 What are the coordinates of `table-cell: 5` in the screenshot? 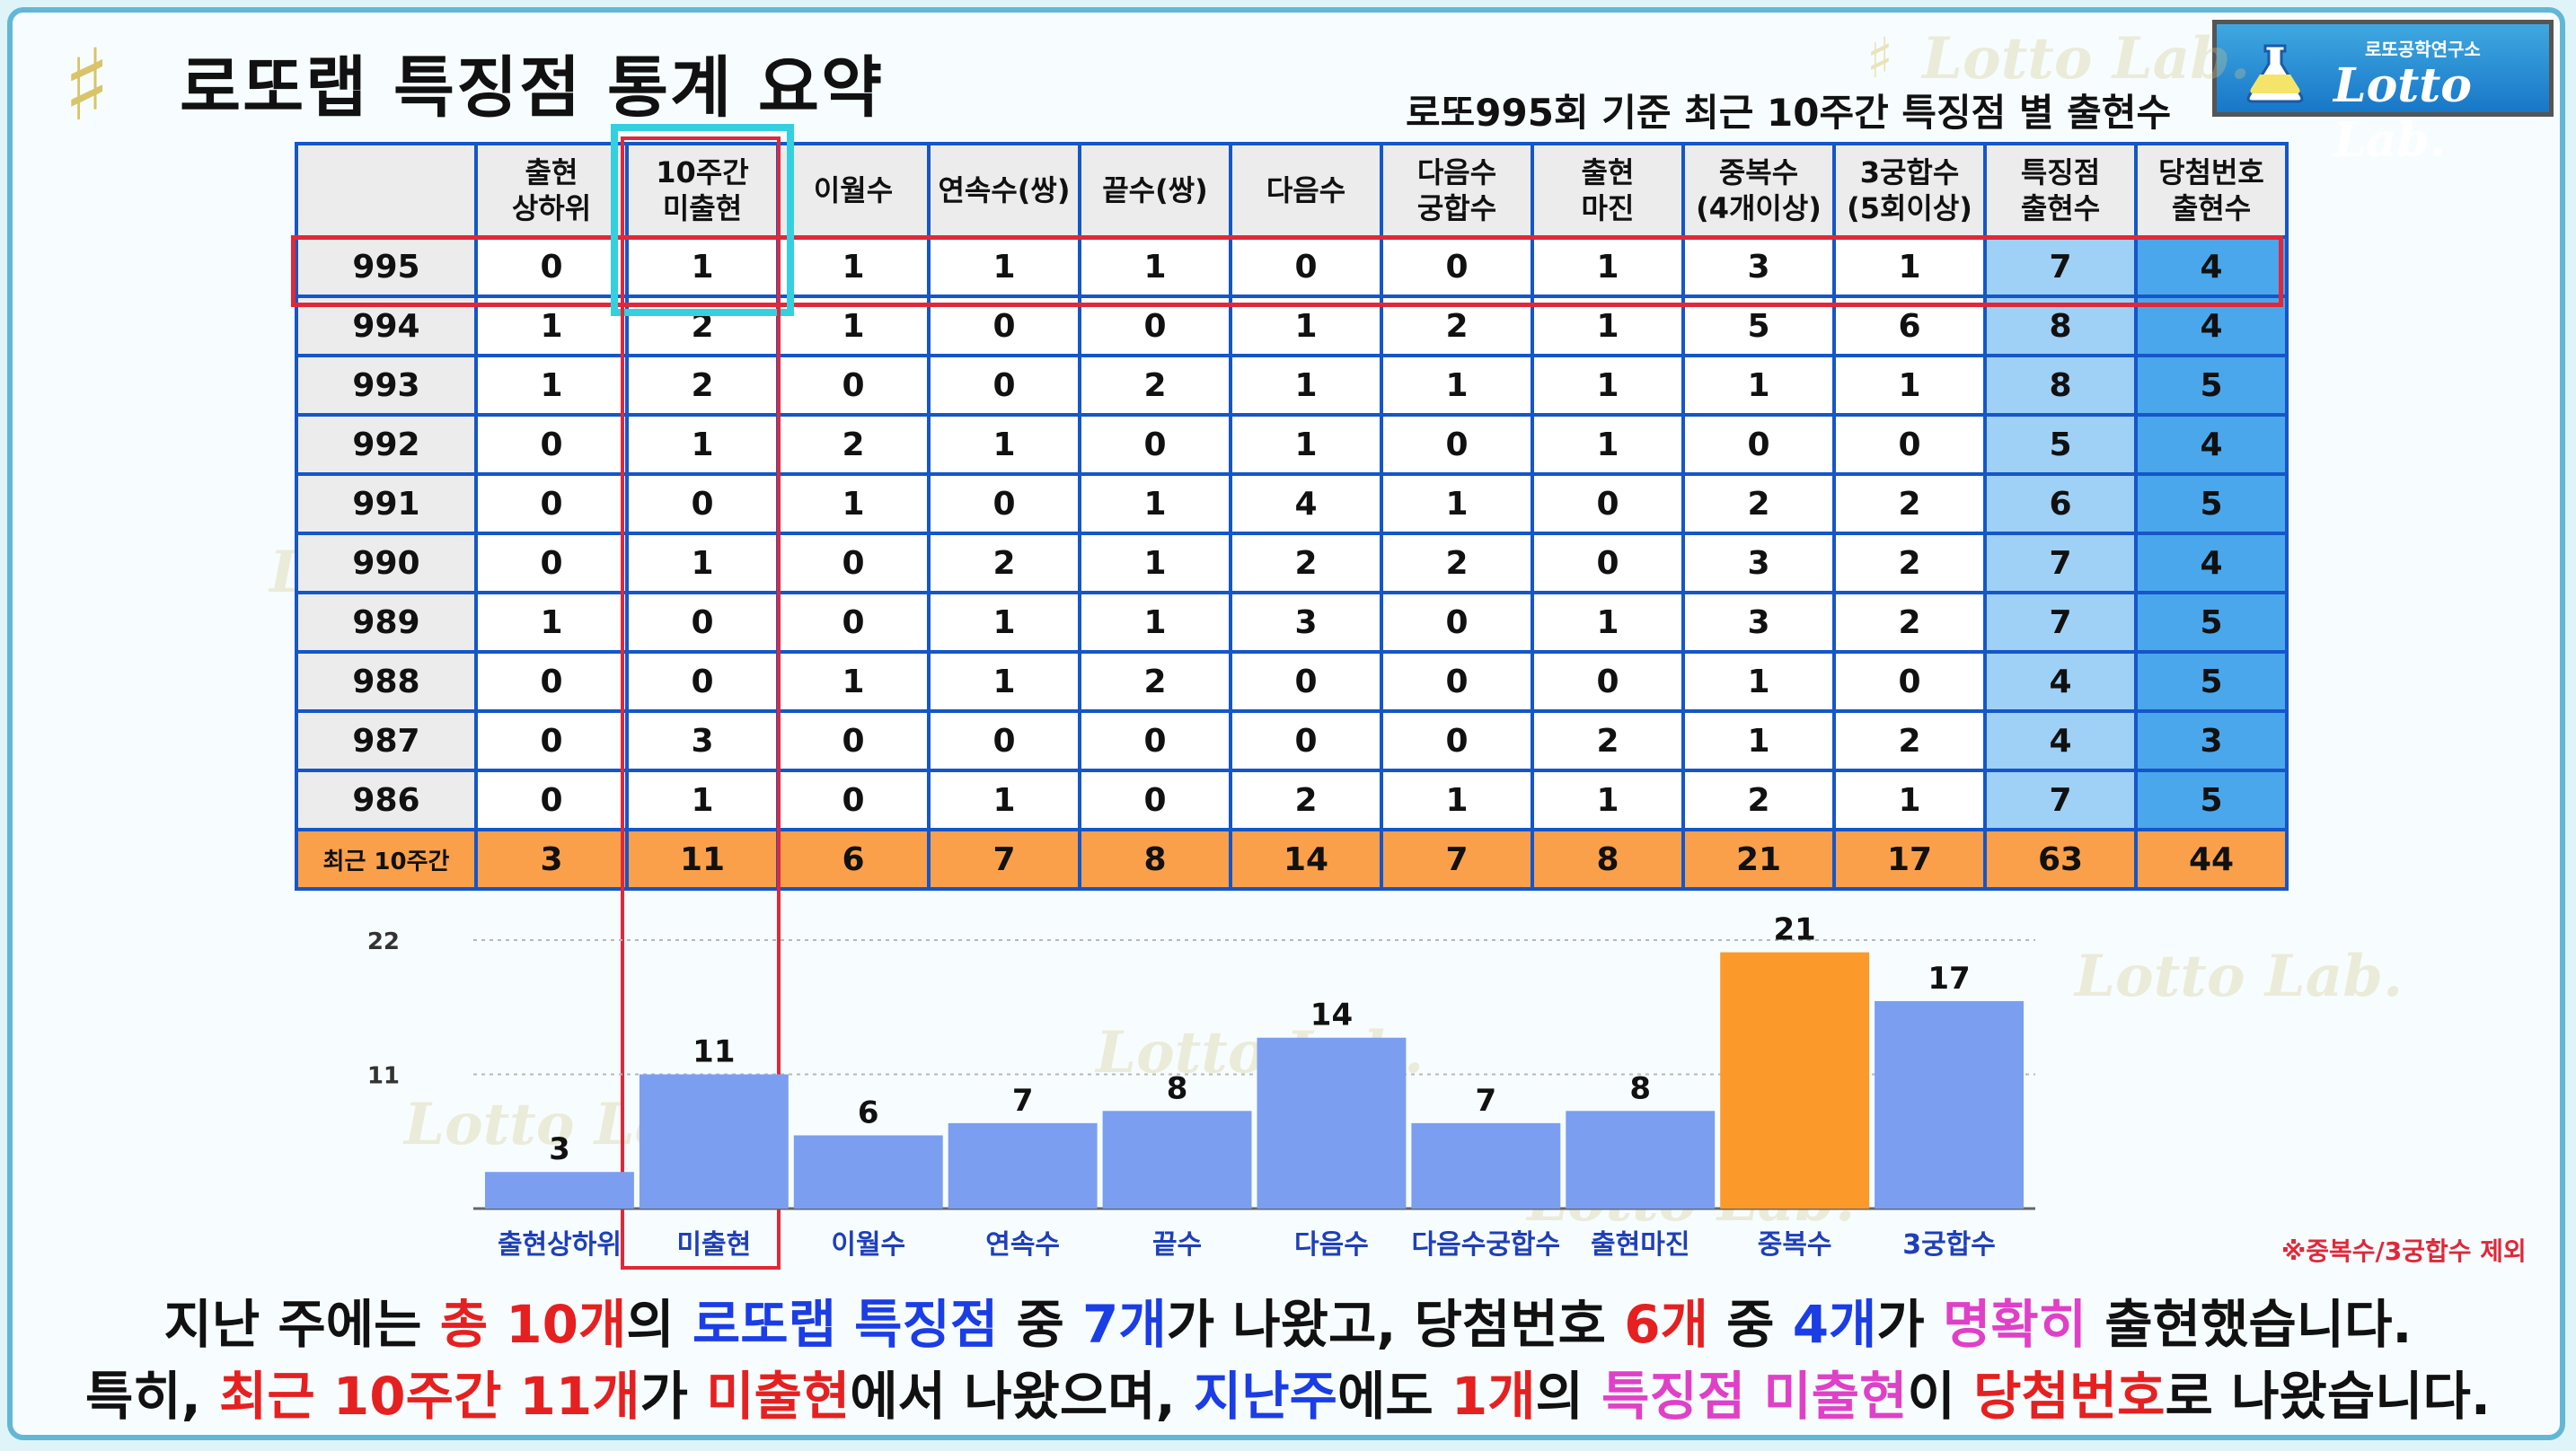 It's located at (2211, 800).